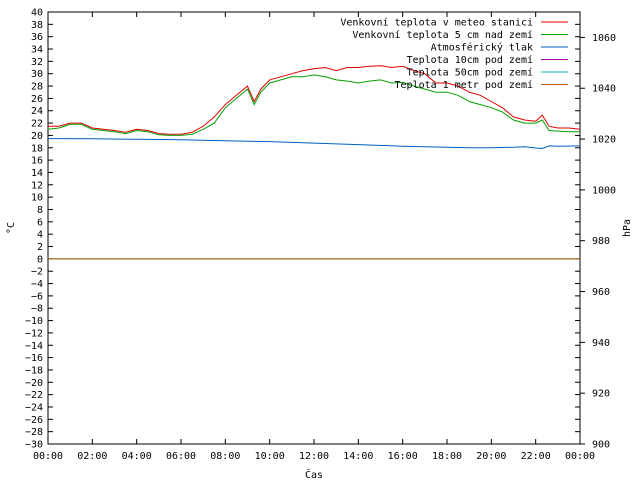 The image size is (640, 480). What do you see at coordinates (34, 445) in the screenshot?
I see `y-left-tick-label: −30` at bounding box center [34, 445].